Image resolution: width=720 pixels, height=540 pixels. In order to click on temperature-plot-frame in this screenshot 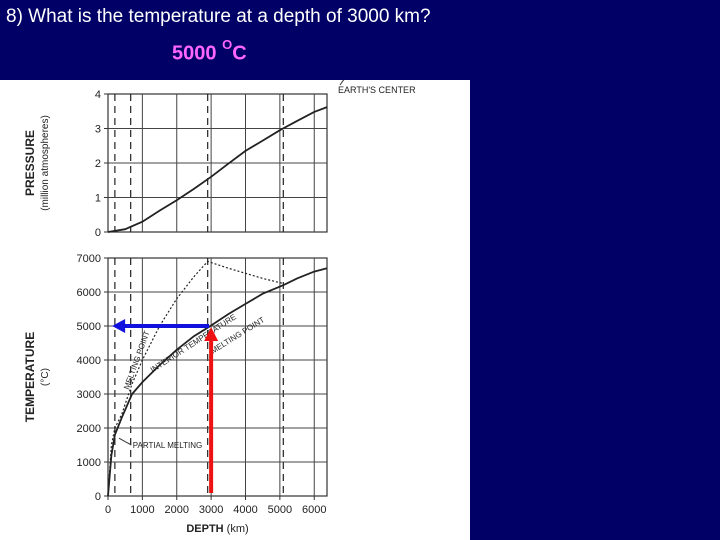, I will do `click(217, 377)`.